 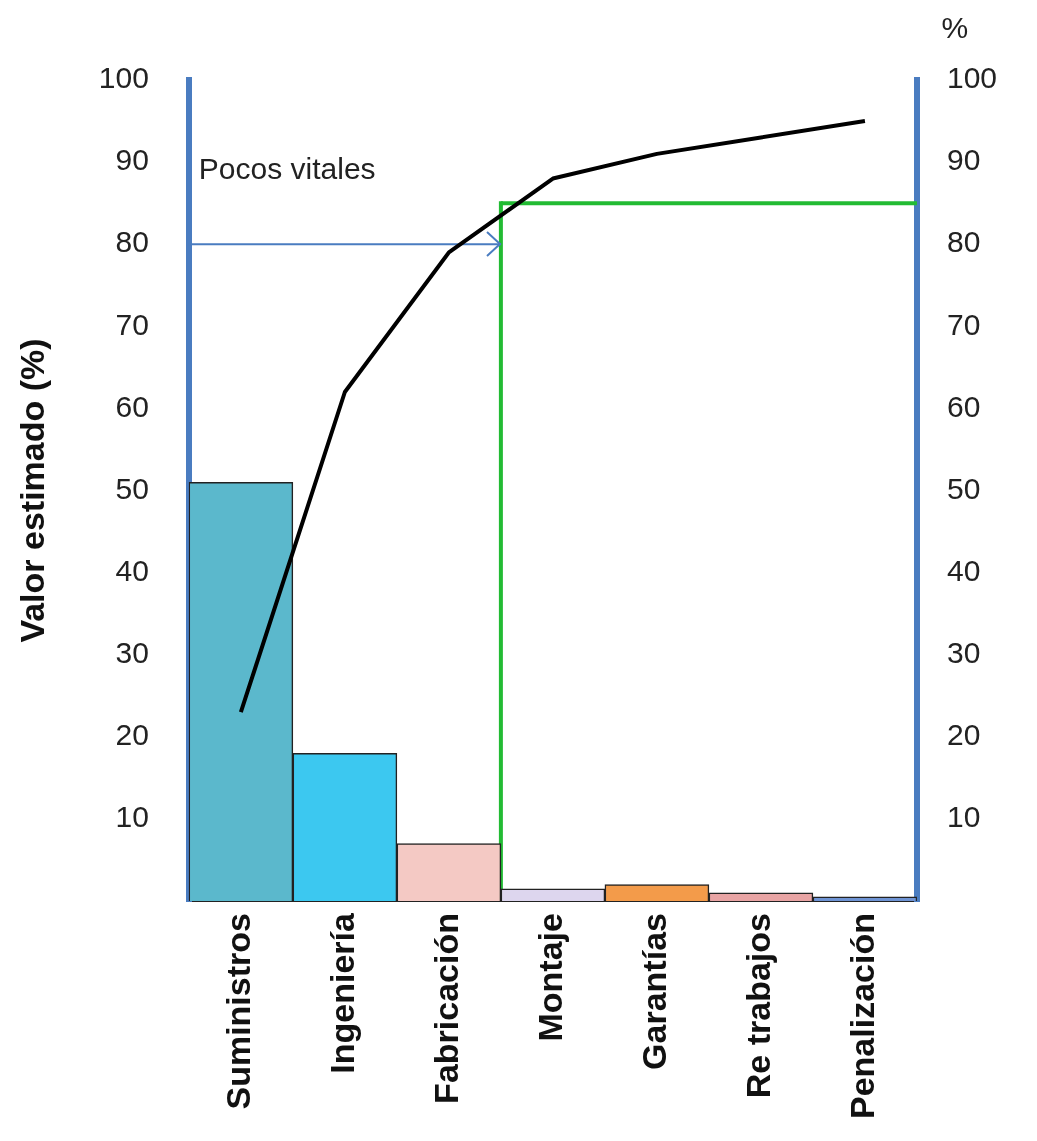 What do you see at coordinates (654, 991) in the screenshot?
I see `x-tick-label: Garantías` at bounding box center [654, 991].